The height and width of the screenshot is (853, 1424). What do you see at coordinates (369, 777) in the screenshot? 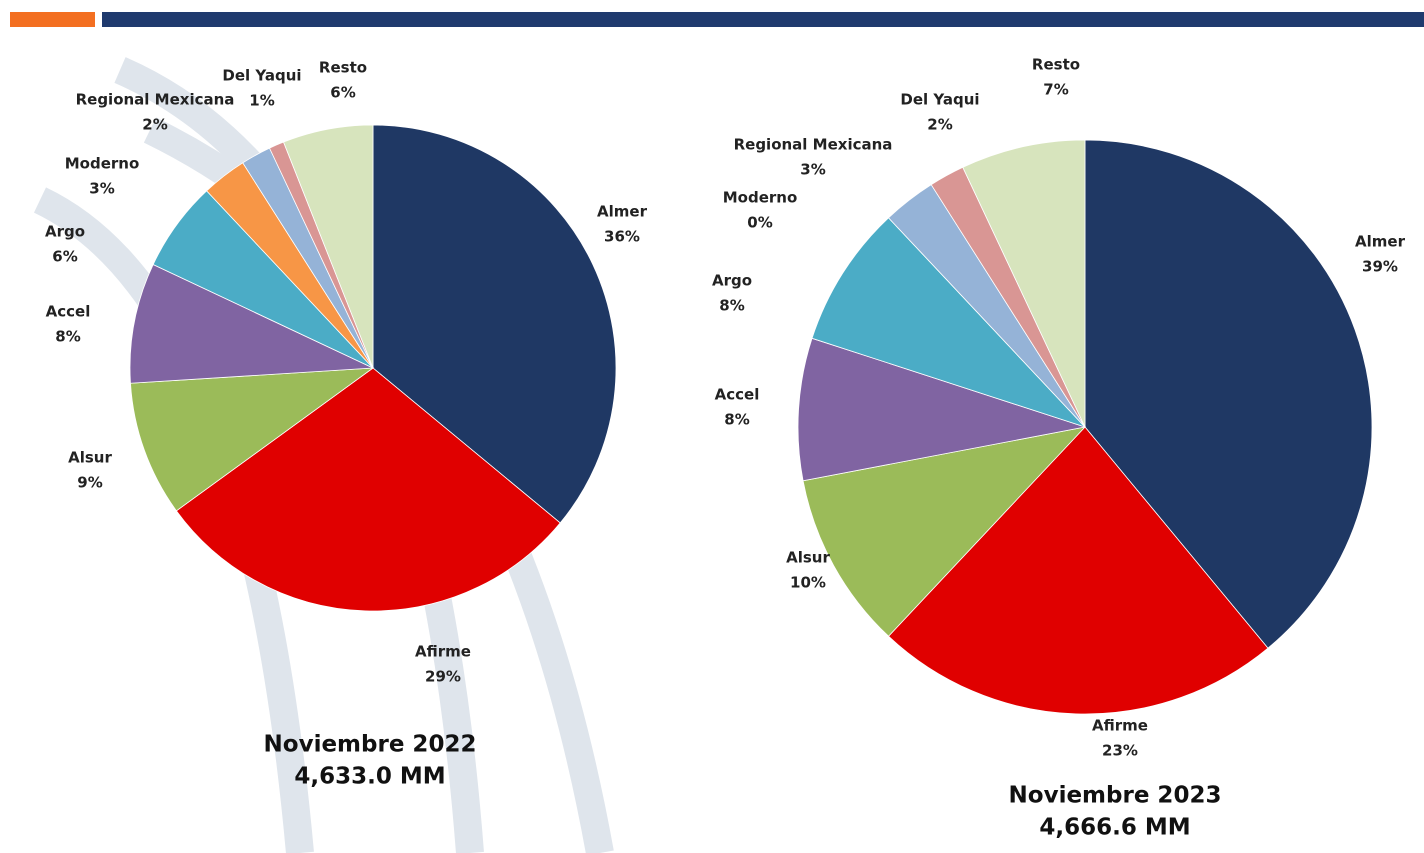
I see `chart-subtitle: 4,633.0 MM` at bounding box center [369, 777].